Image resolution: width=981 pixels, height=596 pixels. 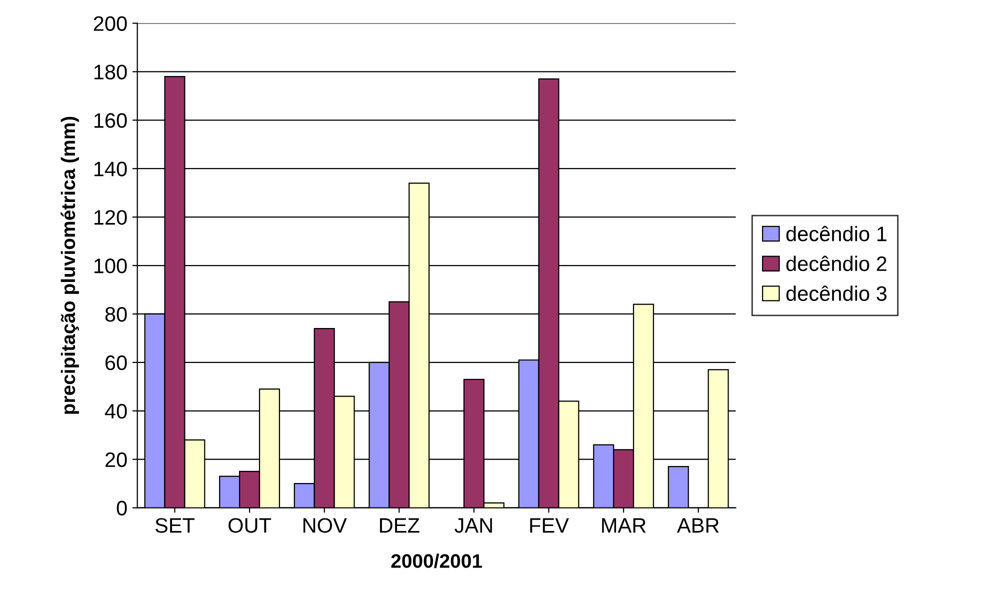 What do you see at coordinates (110, 217) in the screenshot?
I see `y-tick-label: 120` at bounding box center [110, 217].